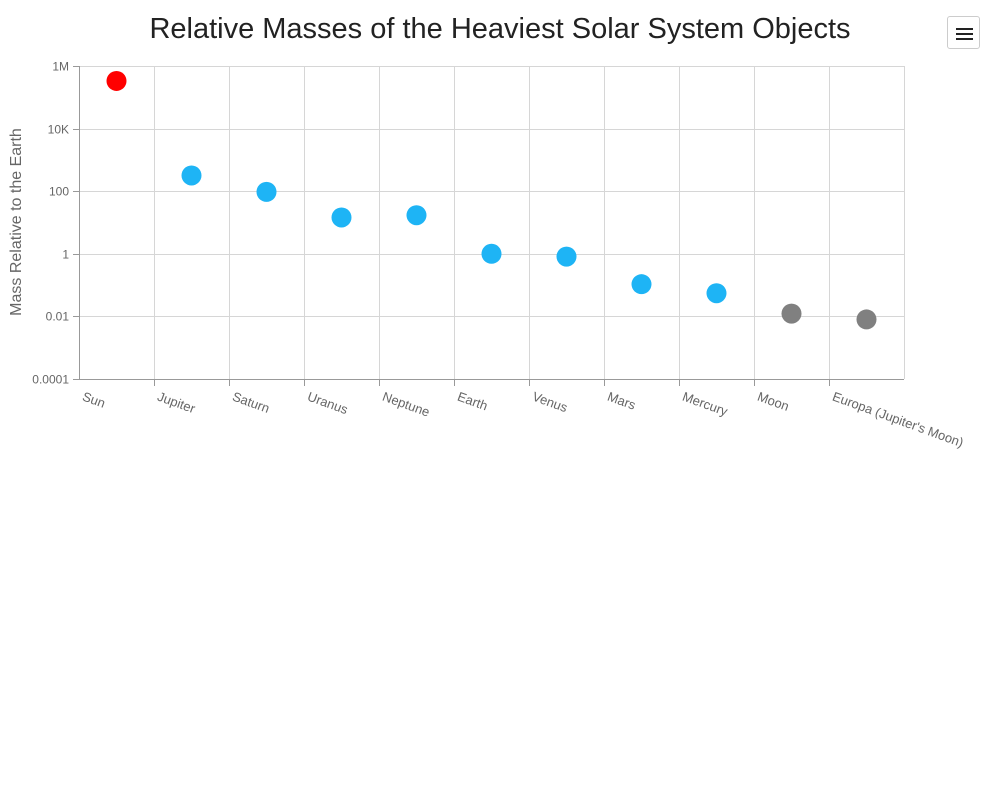 Image resolution: width=1000 pixels, height=800 pixels. Describe the element at coordinates (773, 401) in the screenshot. I see `x-tick-label: Moon` at that location.